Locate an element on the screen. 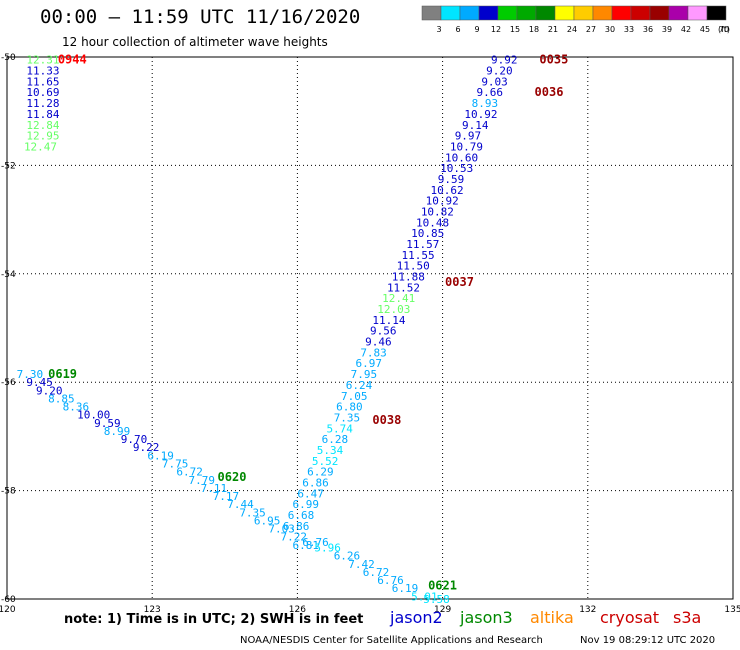 The height and width of the screenshot is (650, 740). wave-height-label: 5.74 is located at coordinates (339, 428).